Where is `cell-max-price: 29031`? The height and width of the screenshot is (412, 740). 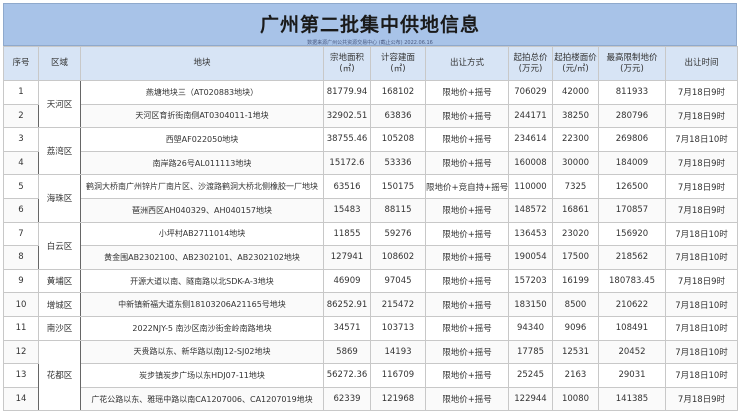 cell-max-price: 29031 is located at coordinates (632, 375).